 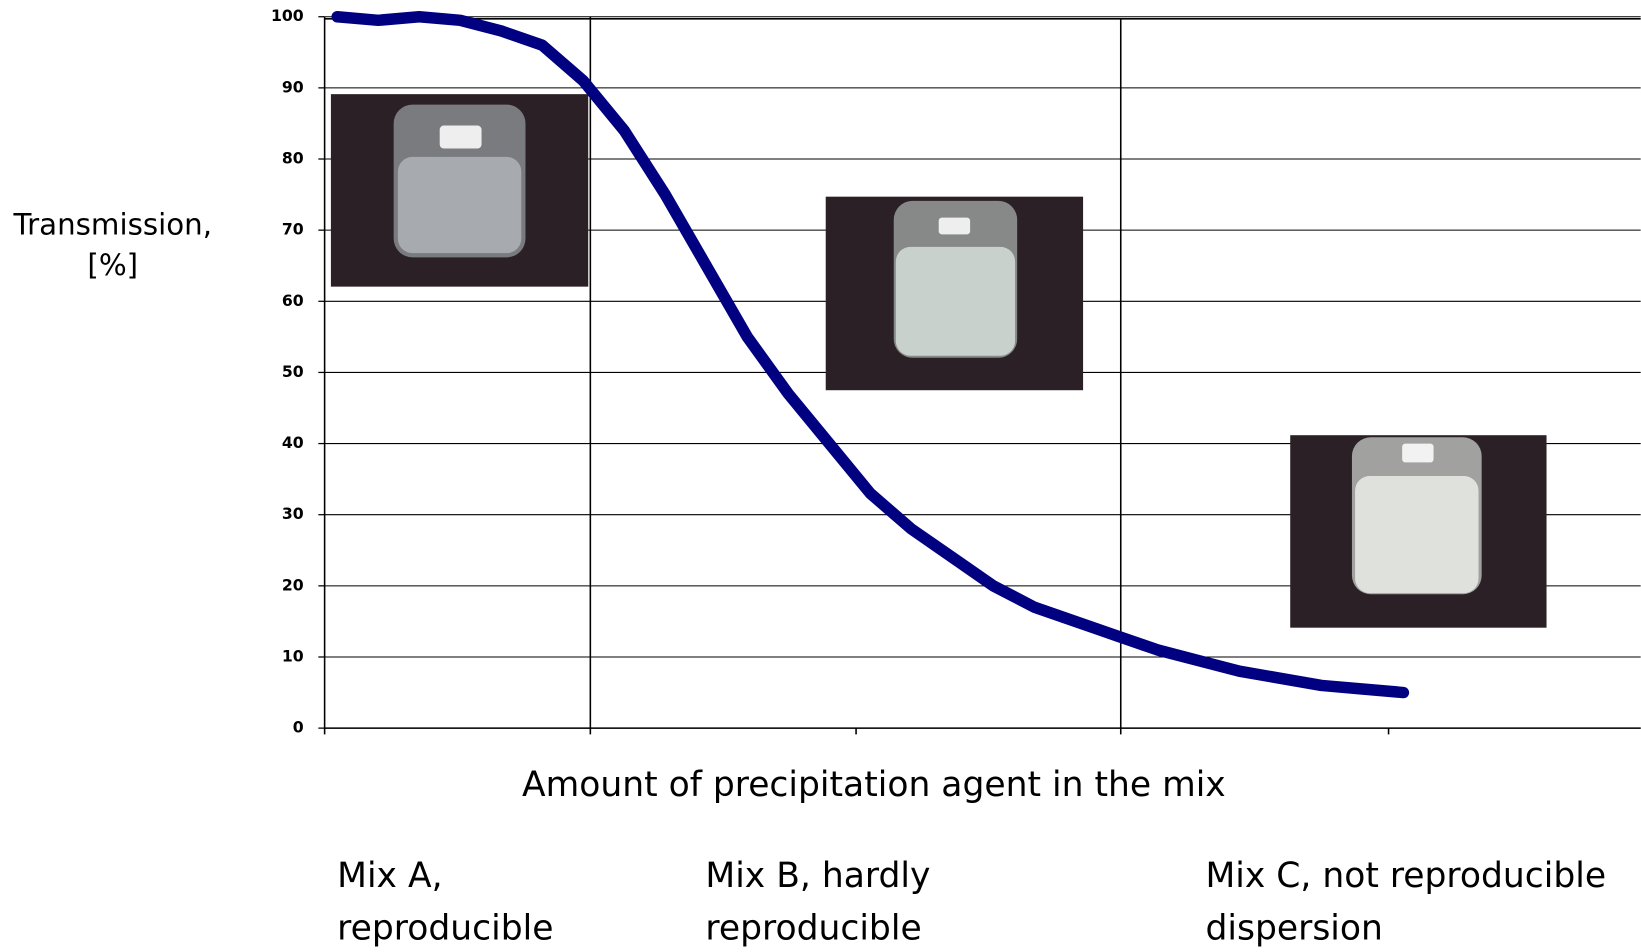 I want to click on annotation-box: Mix A, reproducible, so click(x=445, y=901).